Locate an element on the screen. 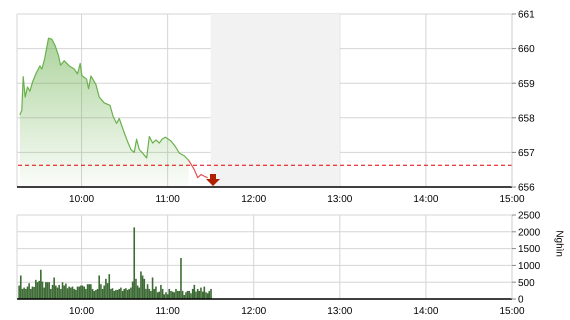 Image resolution: width=570 pixels, height=320 pixels. y-axis-title: Nghìn is located at coordinates (558, 243).